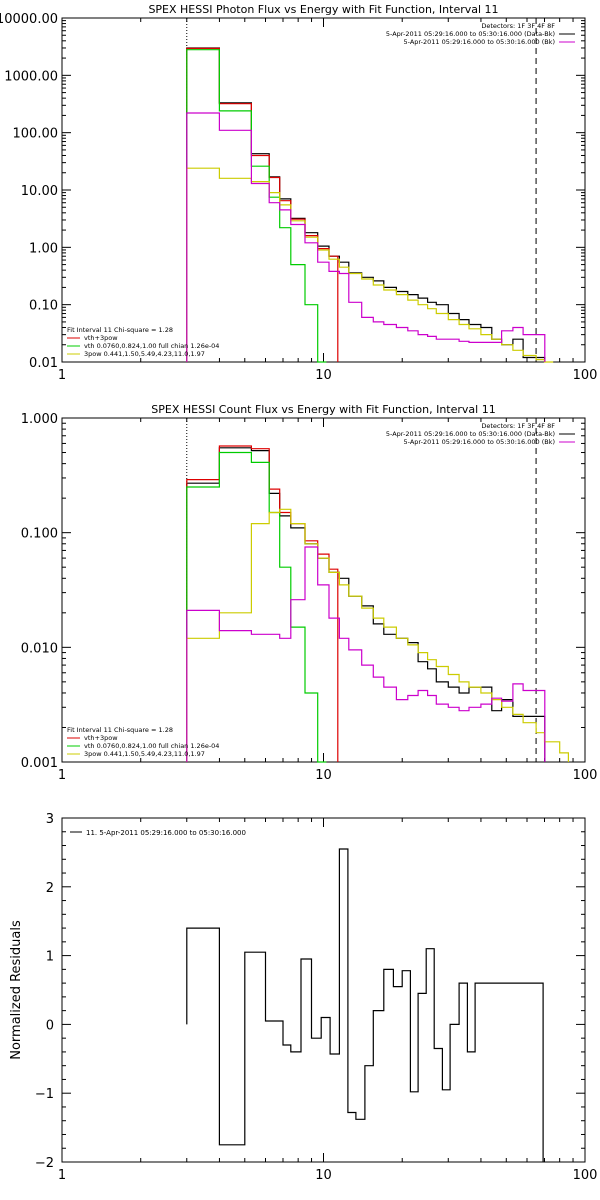  Describe the element at coordinates (50, 819) in the screenshot. I see `y-tick-label: 3` at that location.